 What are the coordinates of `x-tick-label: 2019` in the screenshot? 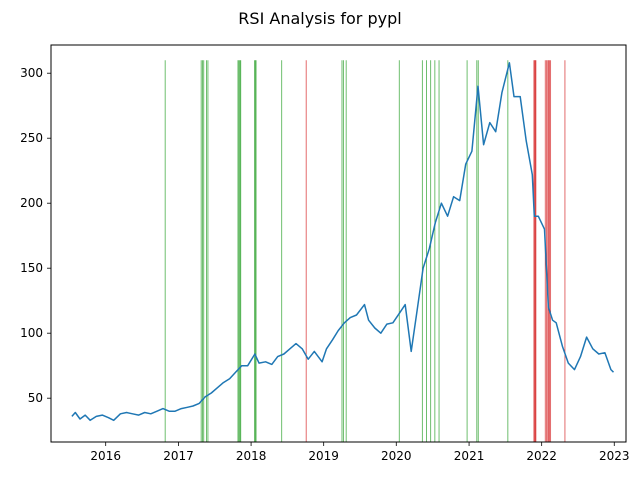 It's located at (323, 456).